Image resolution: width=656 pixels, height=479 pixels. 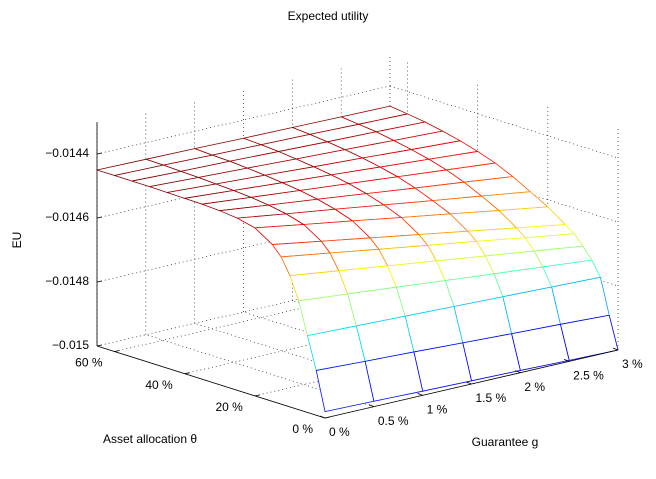 I want to click on x-tick-label: 3 %, so click(x=632, y=364).